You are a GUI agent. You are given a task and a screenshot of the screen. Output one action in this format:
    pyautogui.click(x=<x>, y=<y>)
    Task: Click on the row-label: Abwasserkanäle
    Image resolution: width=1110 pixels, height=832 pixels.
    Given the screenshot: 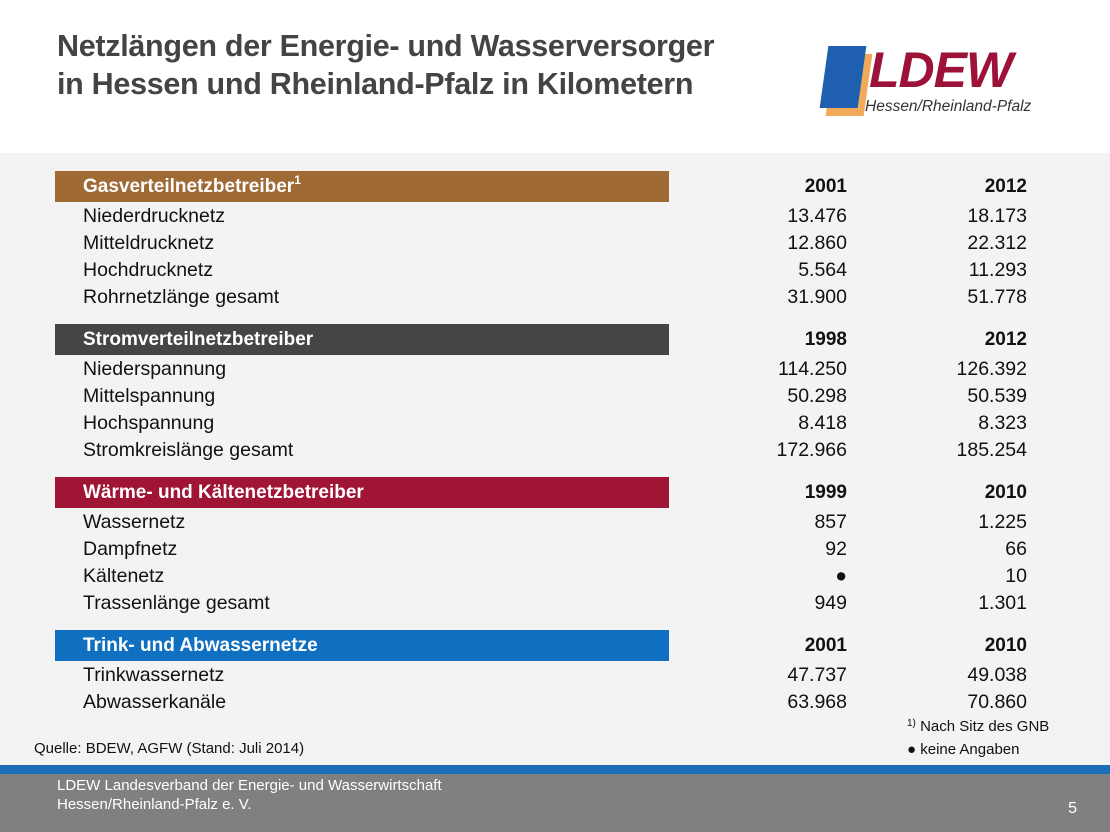 What is the action you would take?
    pyautogui.click(x=155, y=702)
    